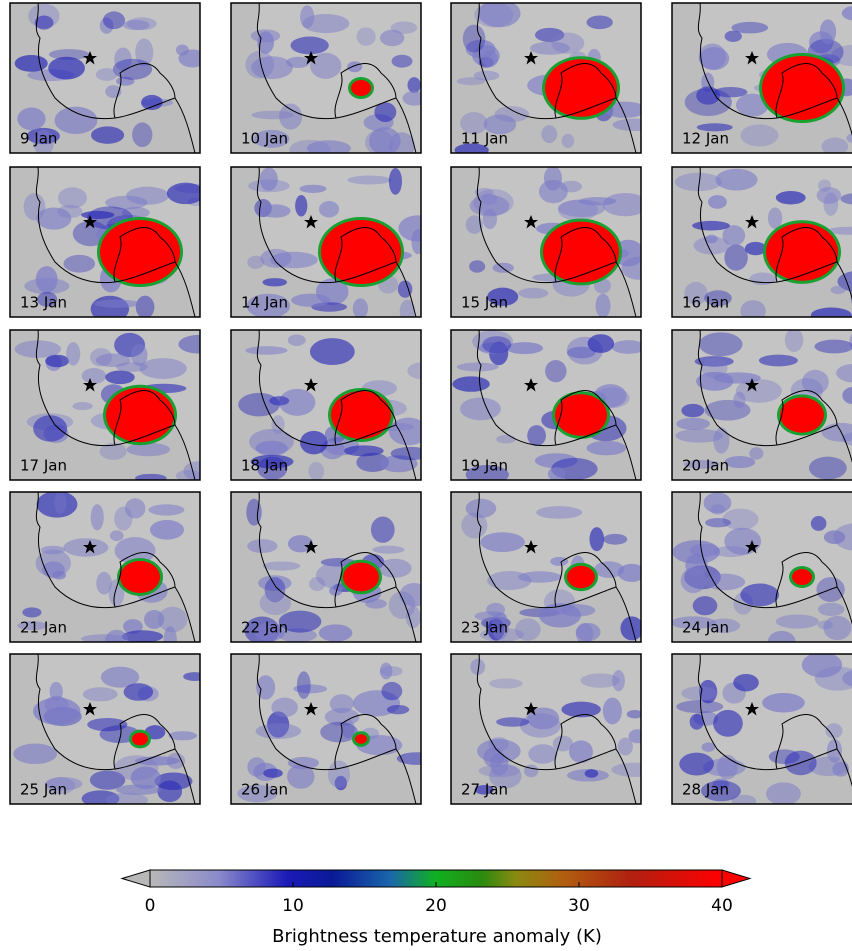 Image resolution: width=852 pixels, height=951 pixels. I want to click on map-panel: 11 Jan, so click(546, 78).